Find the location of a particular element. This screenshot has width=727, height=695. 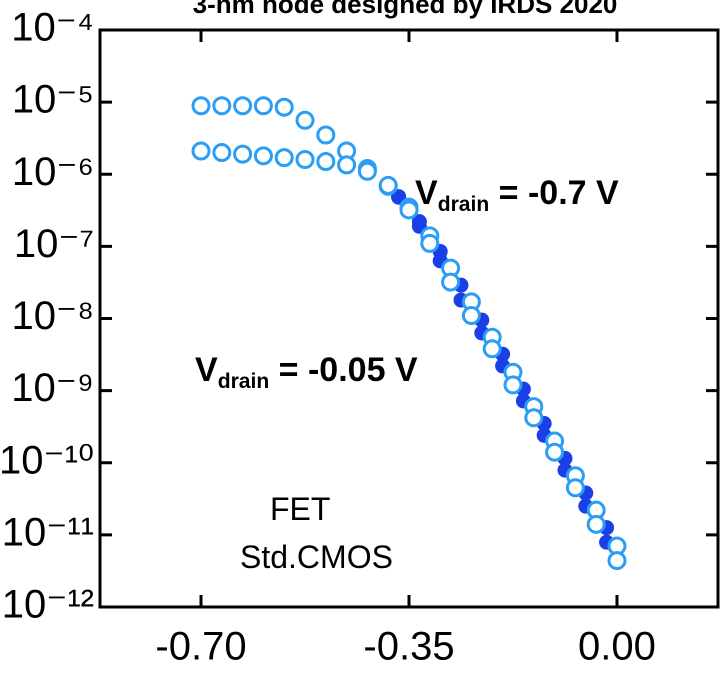

y-tick-label: 10⁻¹⁰ is located at coordinates (47, 460).